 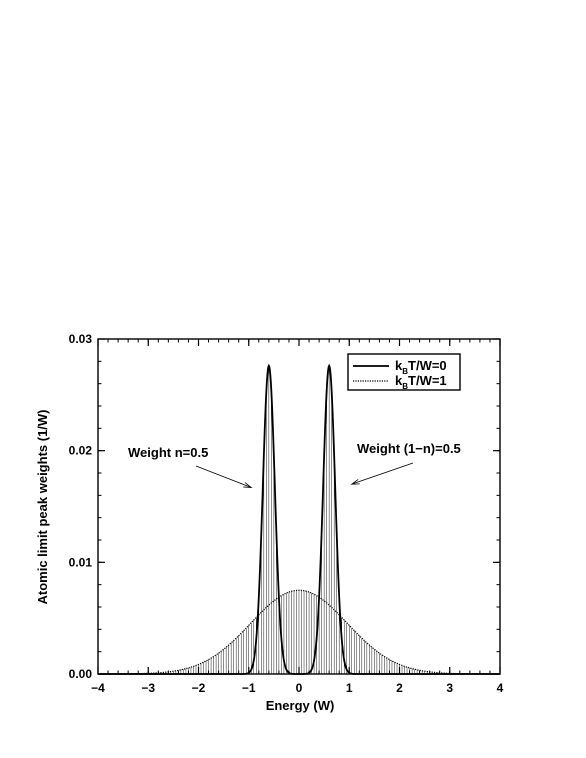 What do you see at coordinates (81, 451) in the screenshot?
I see `y-tick-label: 0.02` at bounding box center [81, 451].